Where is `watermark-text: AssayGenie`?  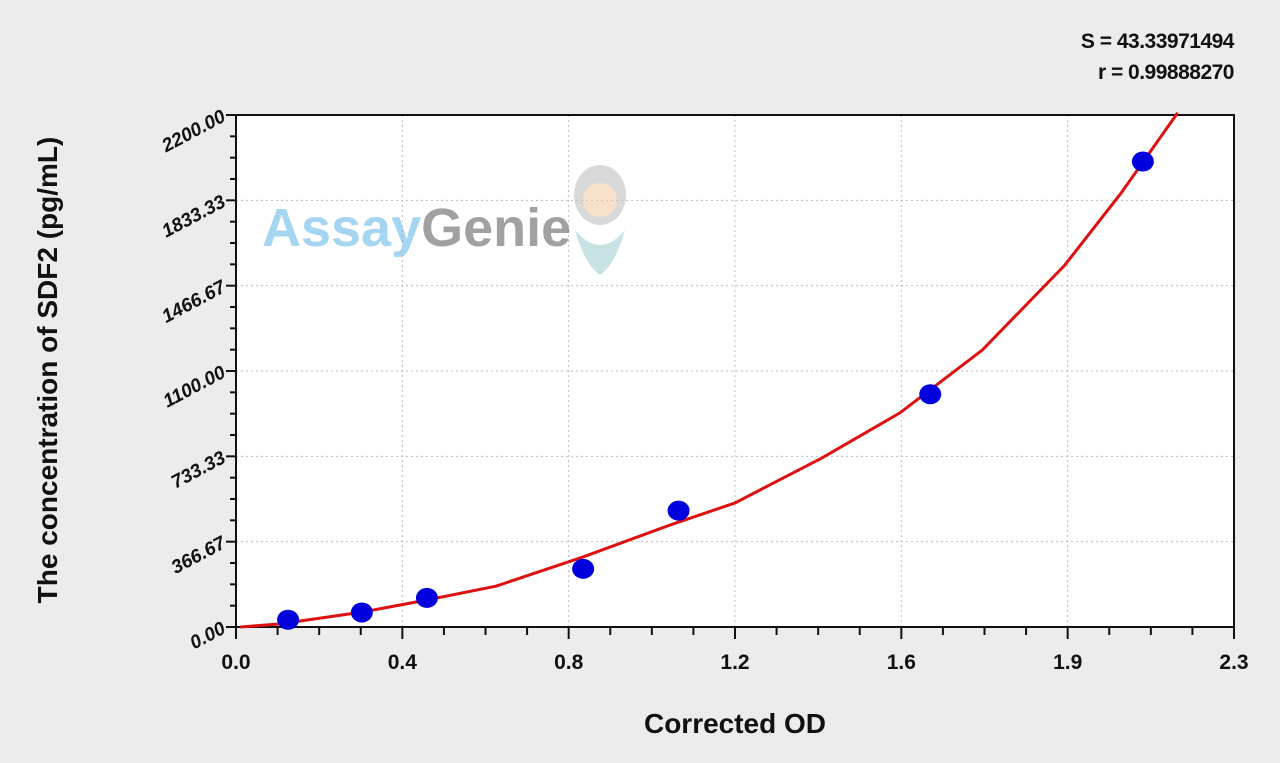
watermark-text: AssayGenie is located at coordinates (416, 228).